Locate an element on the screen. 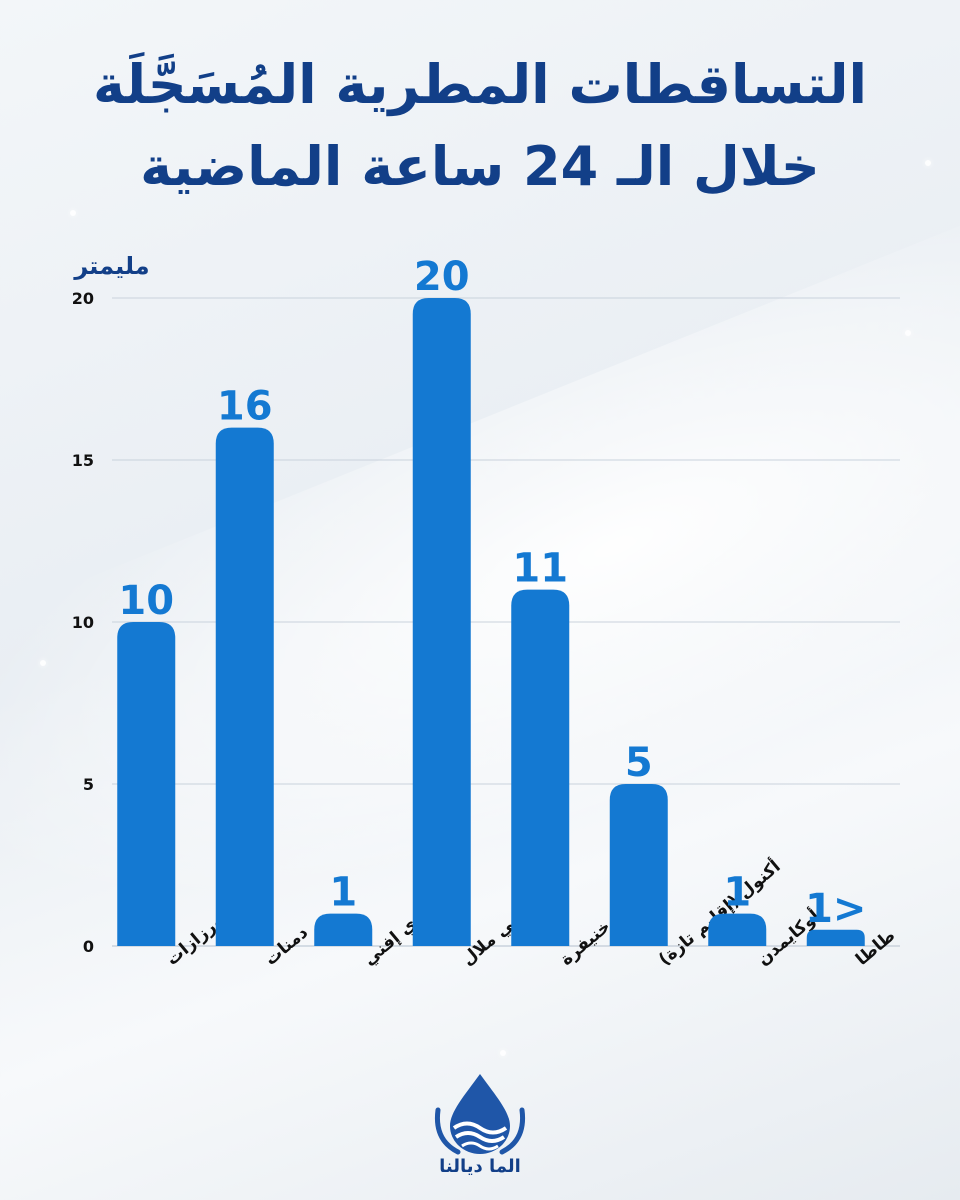  bar-value-label: 20 is located at coordinates (442, 277).